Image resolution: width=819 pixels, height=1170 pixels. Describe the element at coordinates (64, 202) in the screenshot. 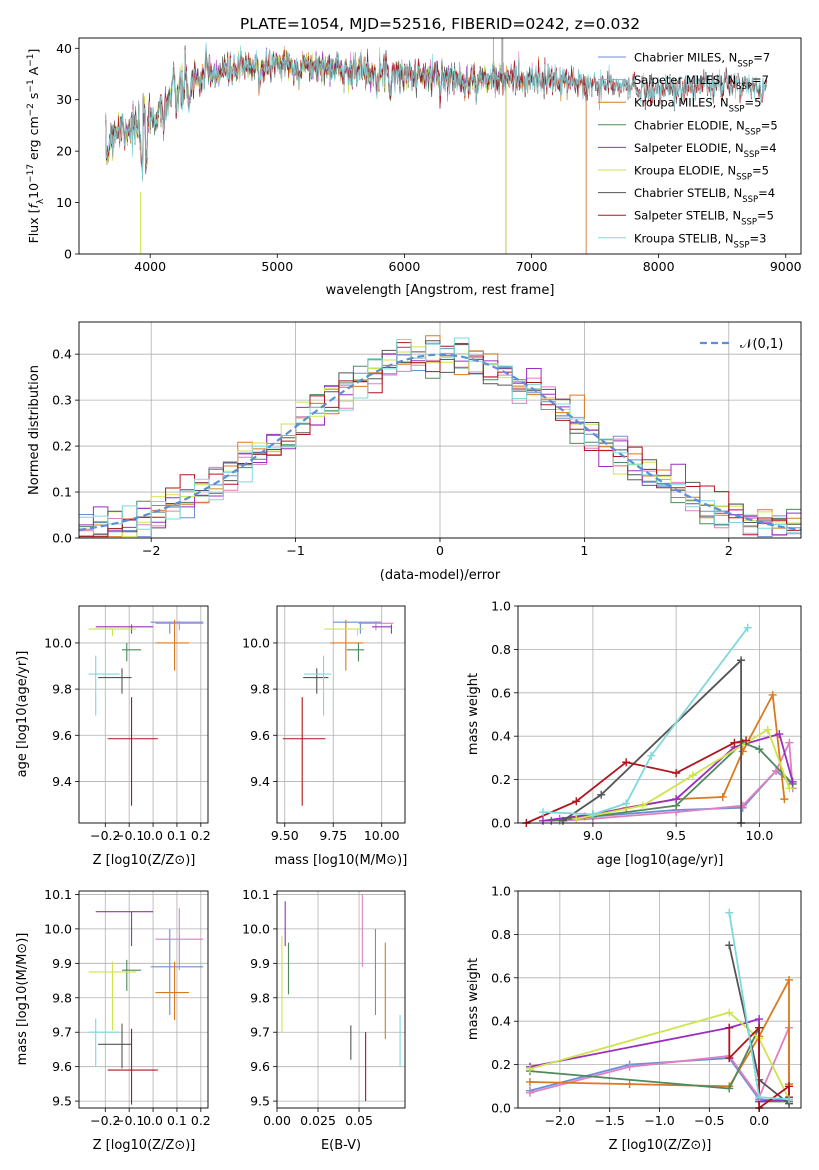

I see `spectrum-ytick-label: 10` at that location.